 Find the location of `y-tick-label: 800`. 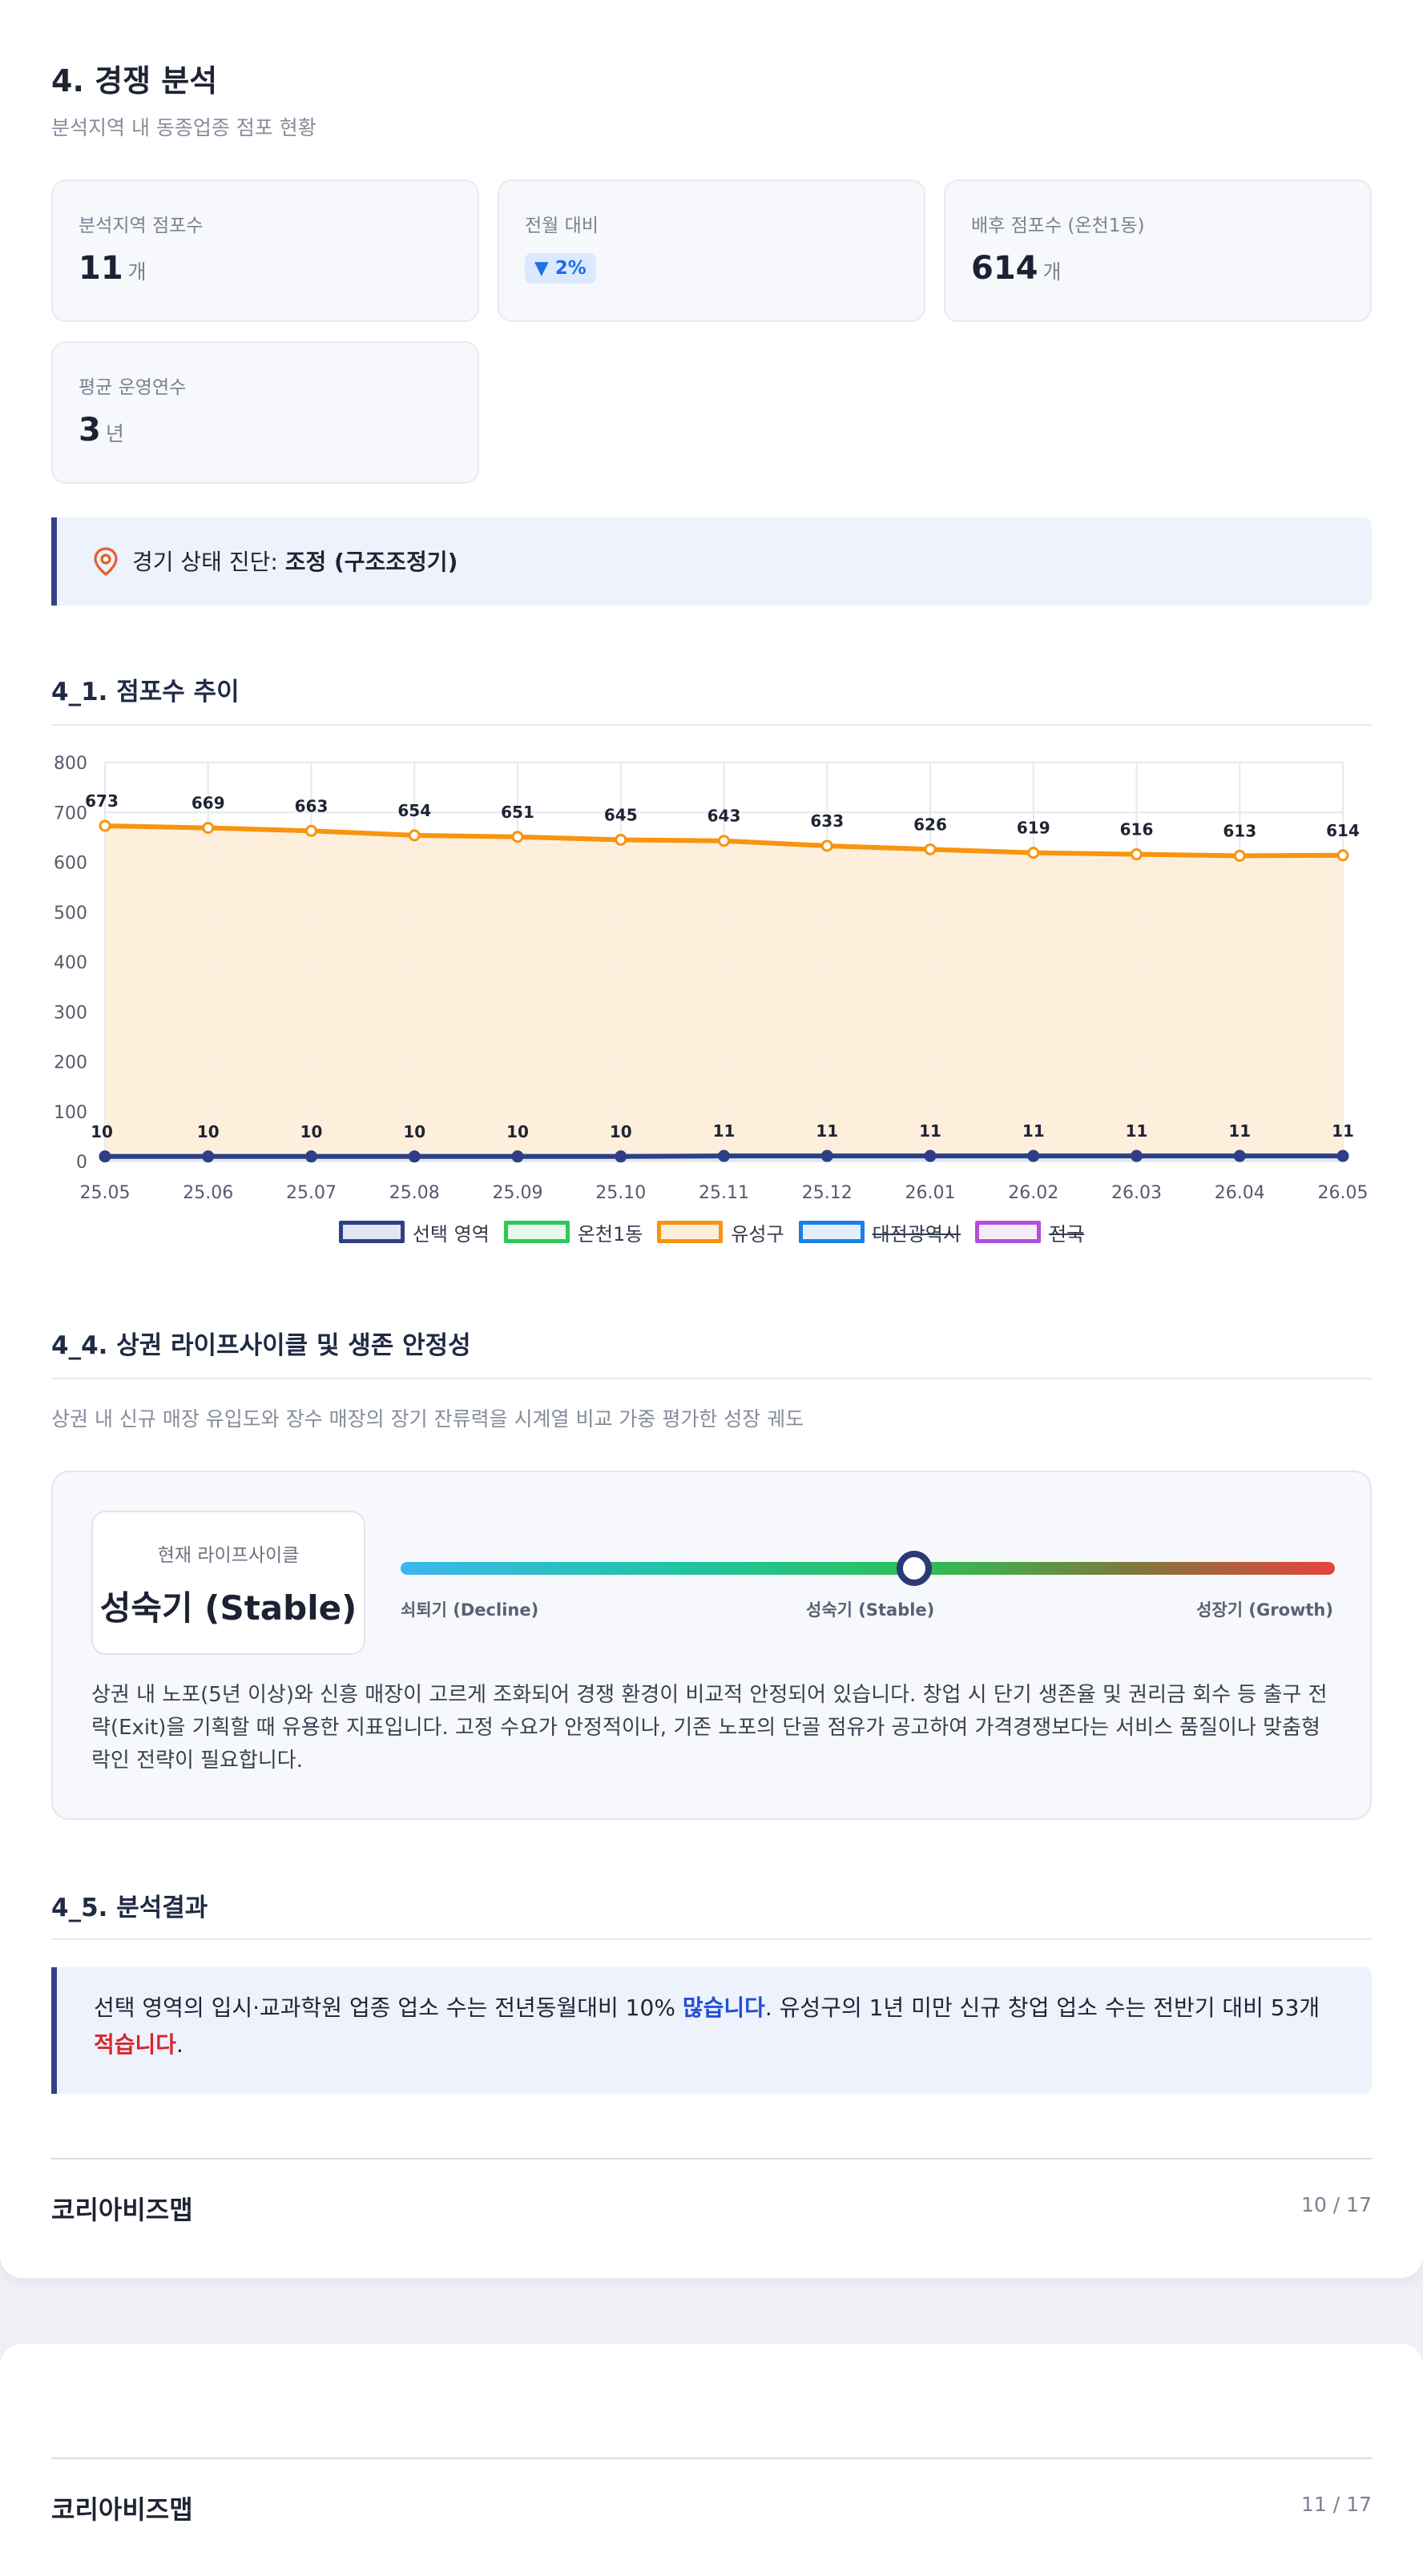

y-tick-label: 800 is located at coordinates (71, 764).